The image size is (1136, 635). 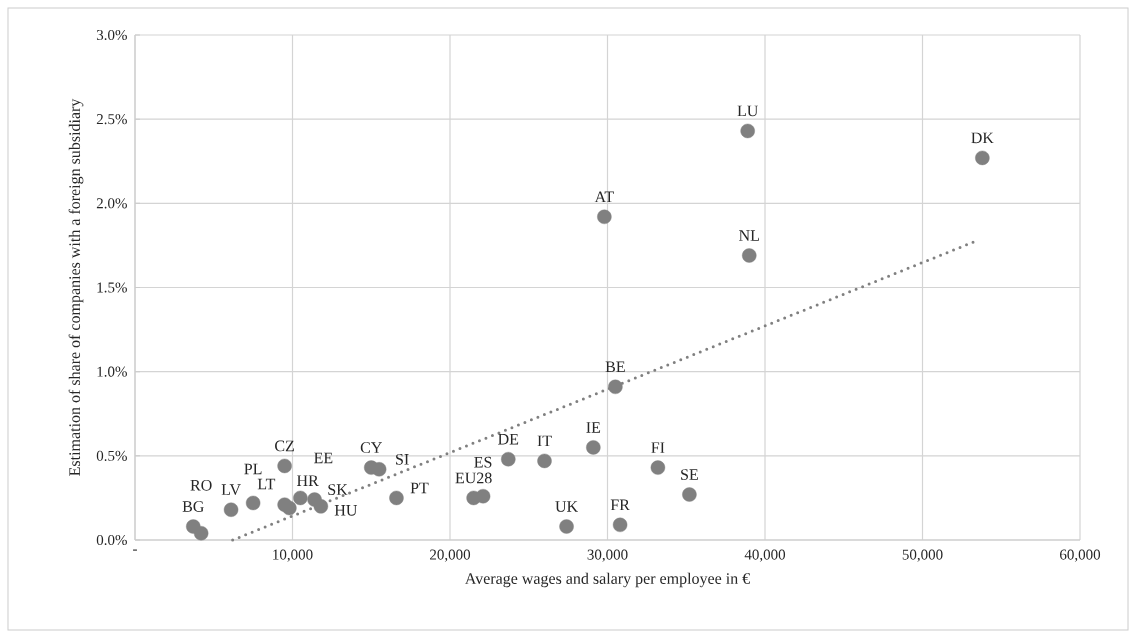 I want to click on annotation: UK, so click(x=566, y=506).